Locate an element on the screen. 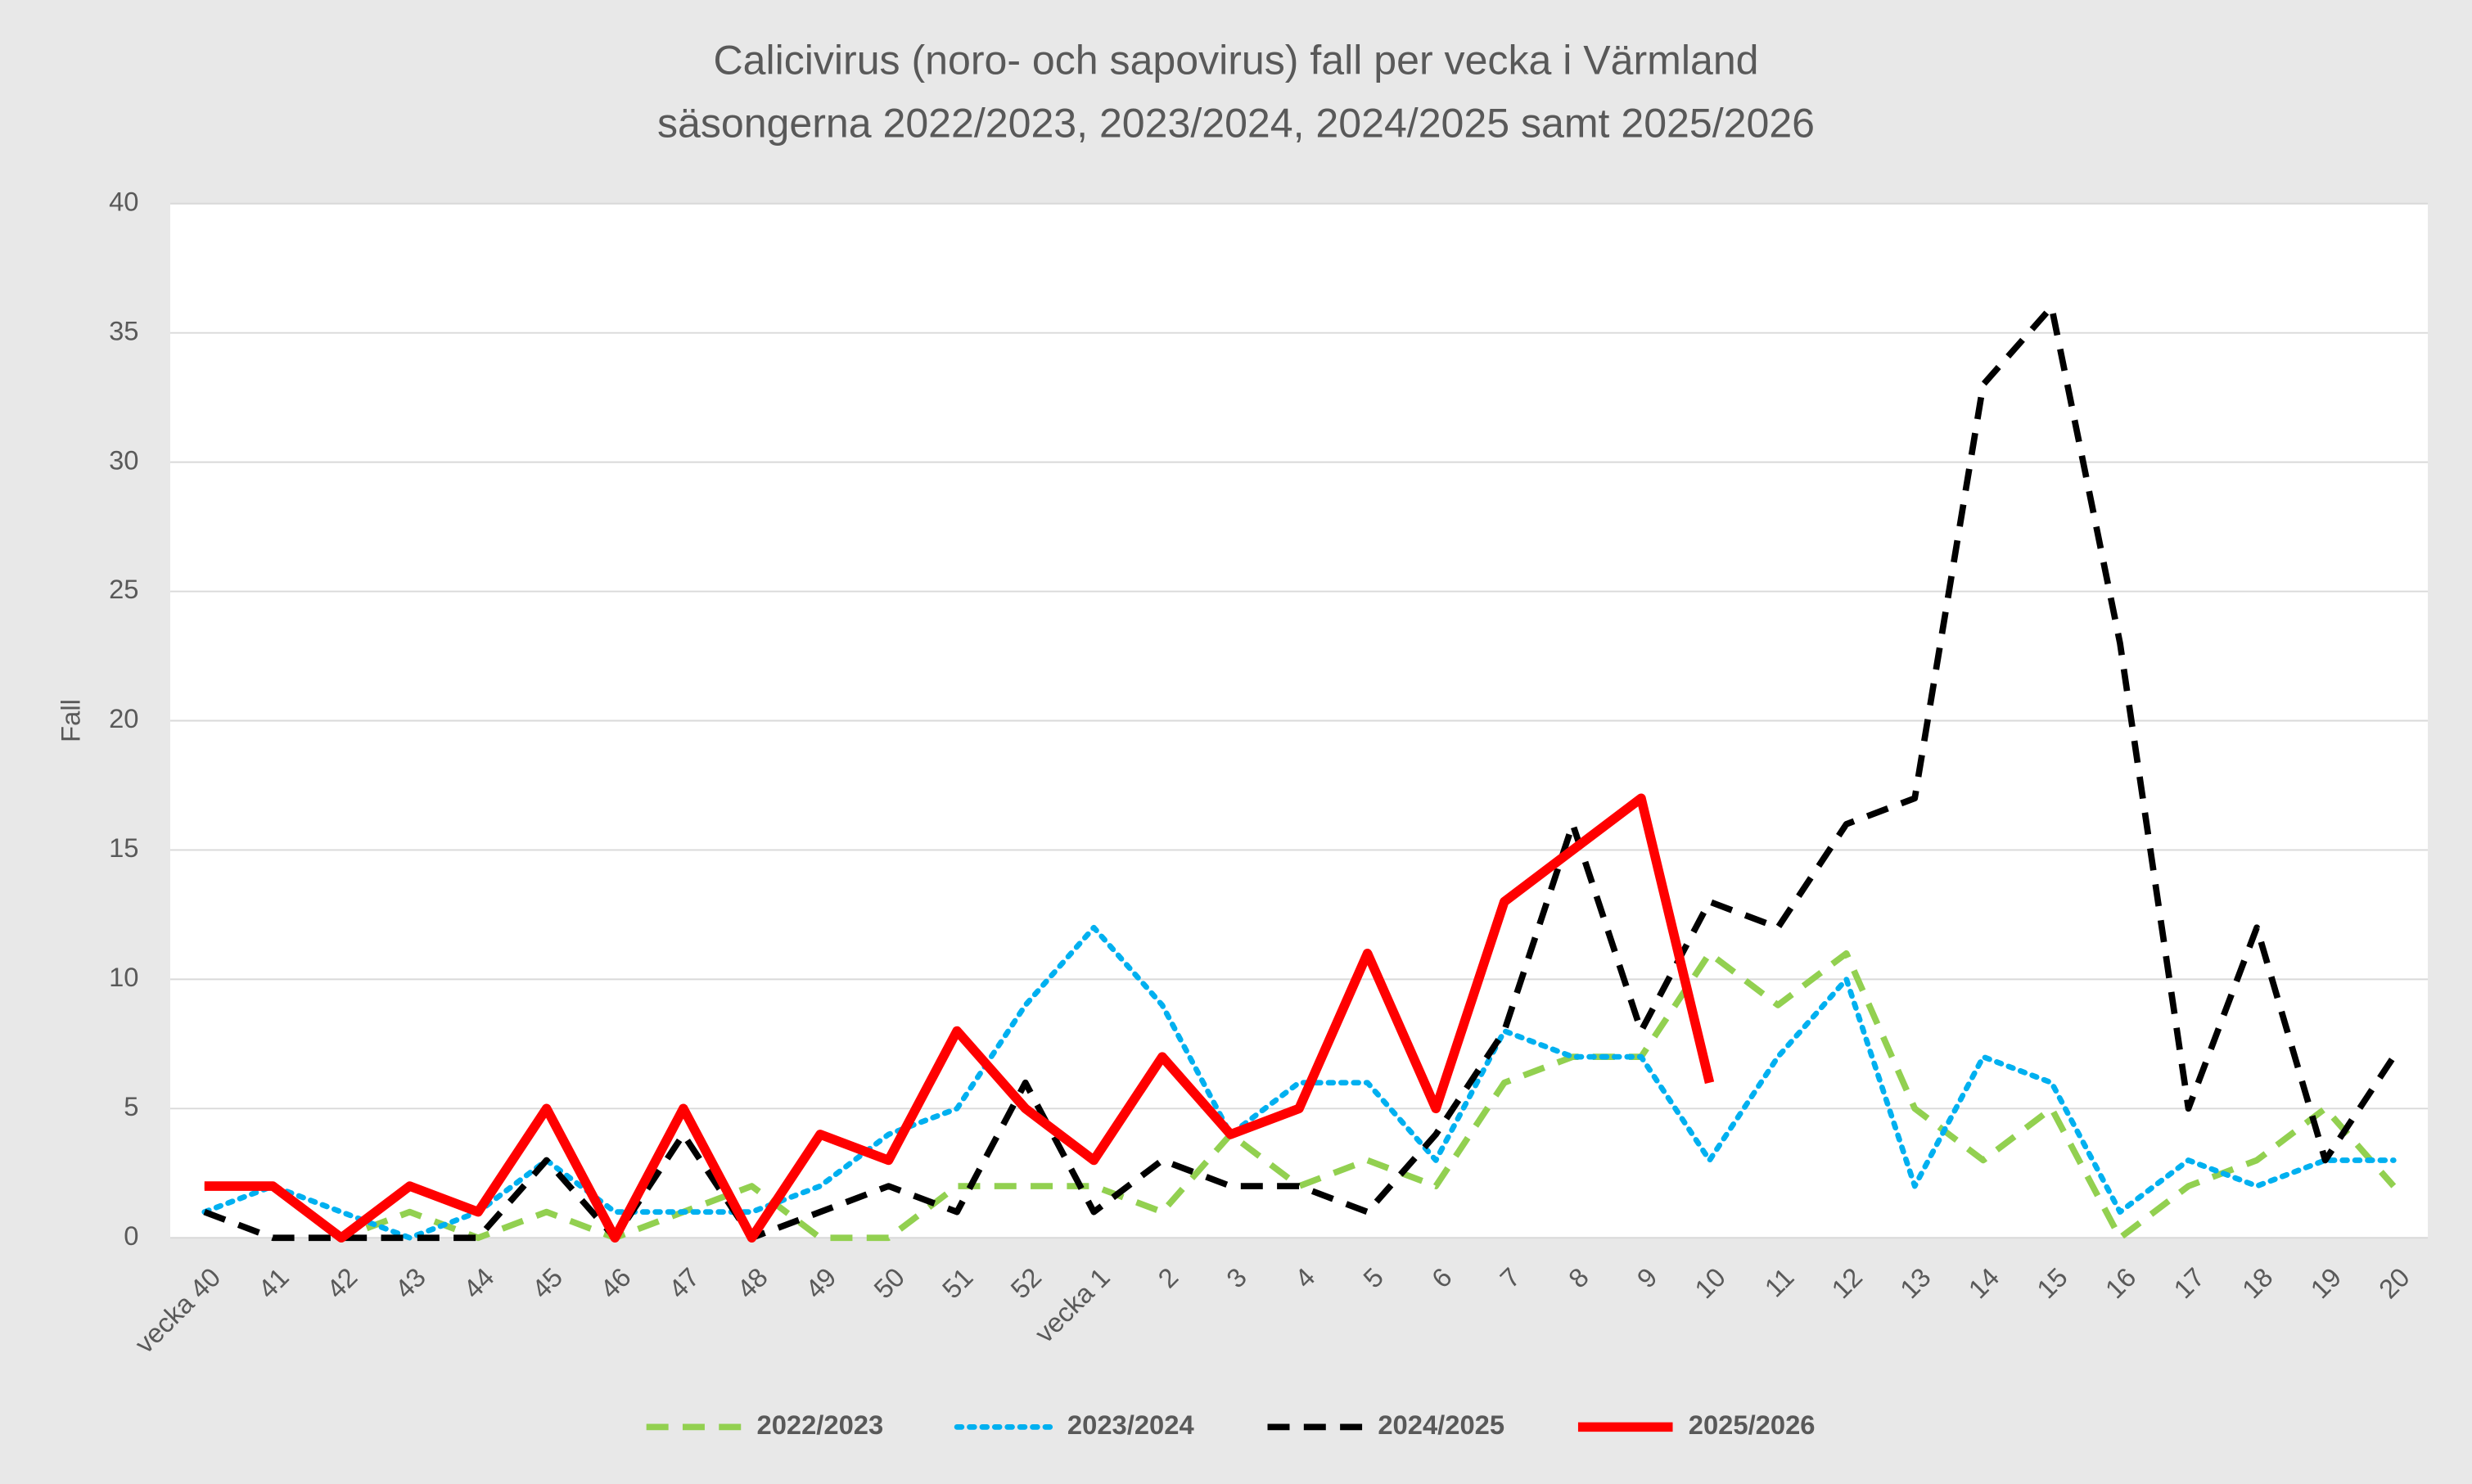 Image resolution: width=2472 pixels, height=1484 pixels. y-tick-label: 5 is located at coordinates (131, 1106).